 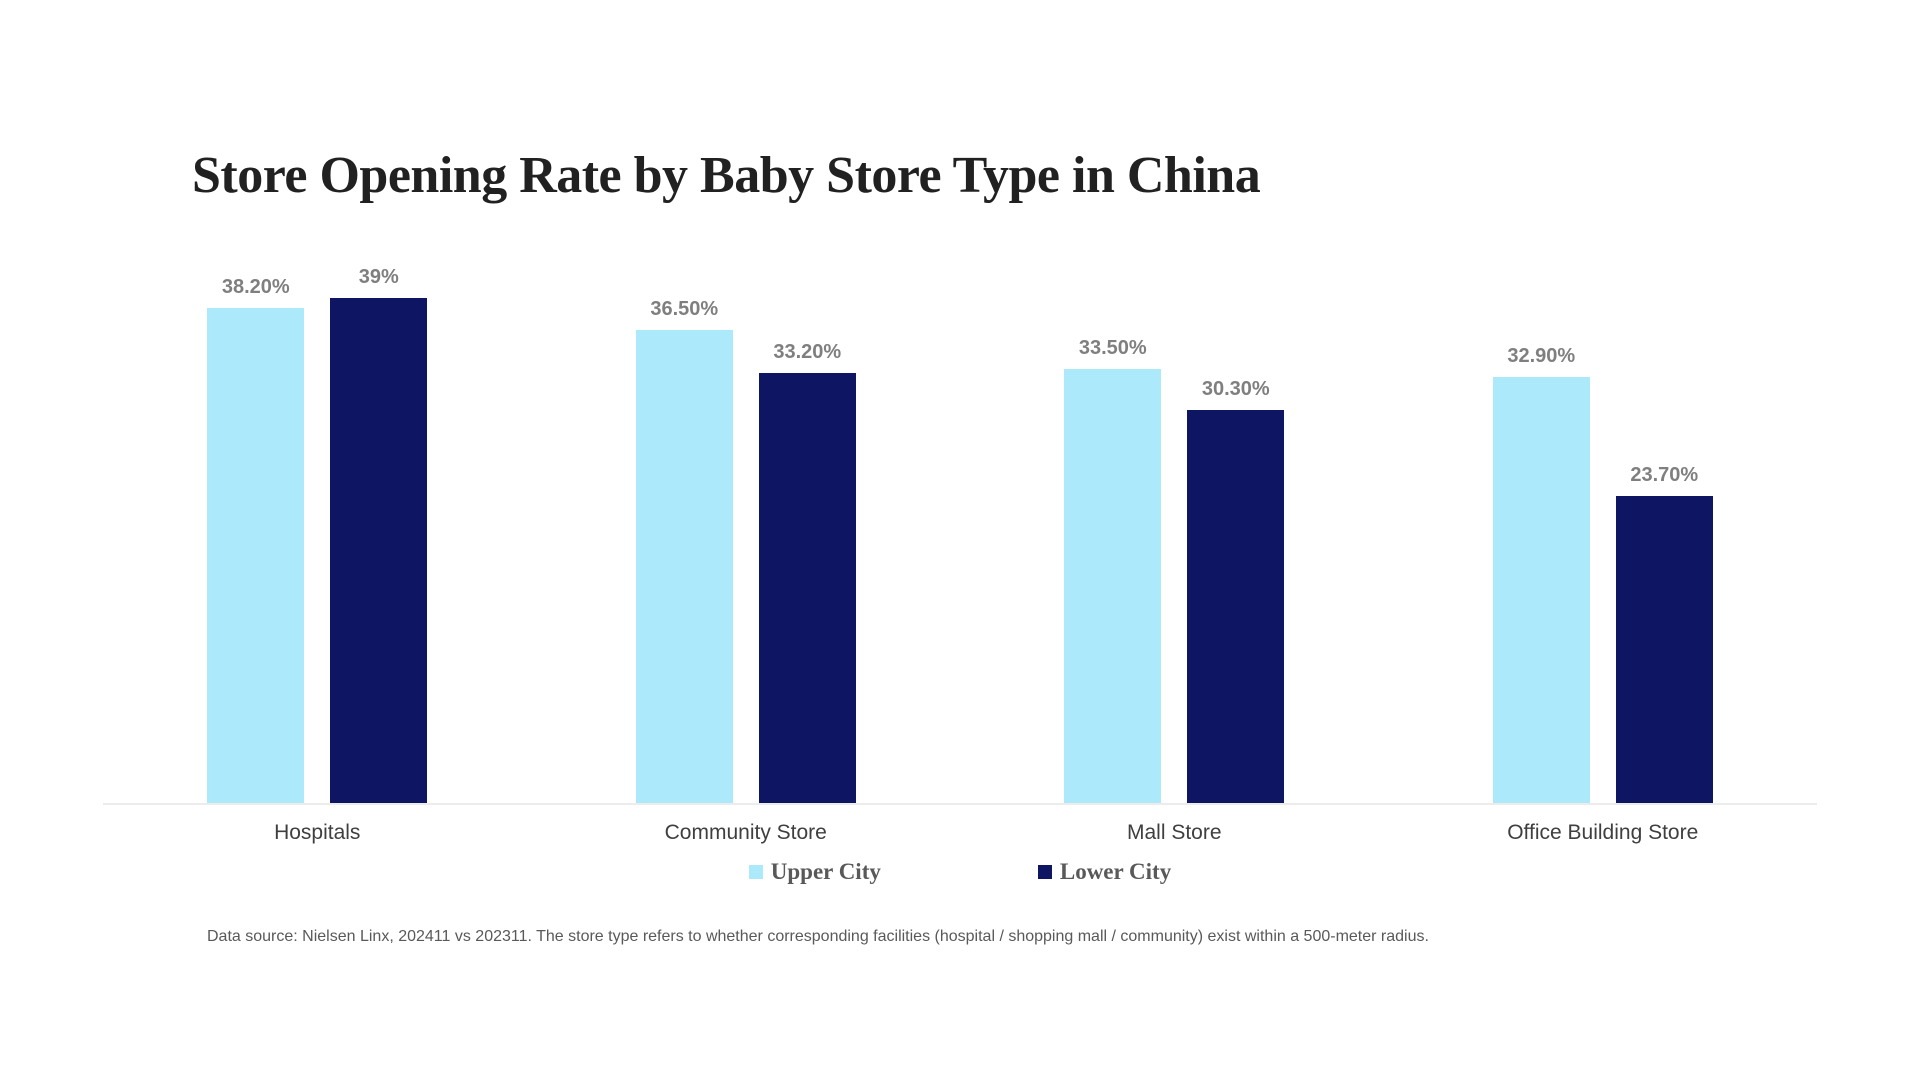 I want to click on legend-label: Upper City, so click(x=825, y=871).